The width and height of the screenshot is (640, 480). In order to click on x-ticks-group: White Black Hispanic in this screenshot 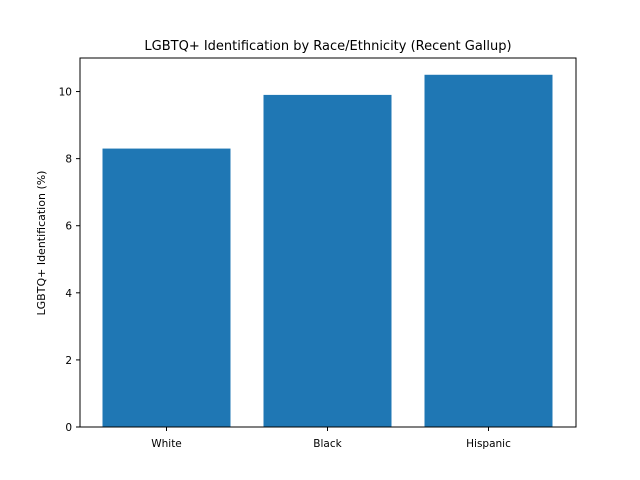, I will do `click(331, 438)`.